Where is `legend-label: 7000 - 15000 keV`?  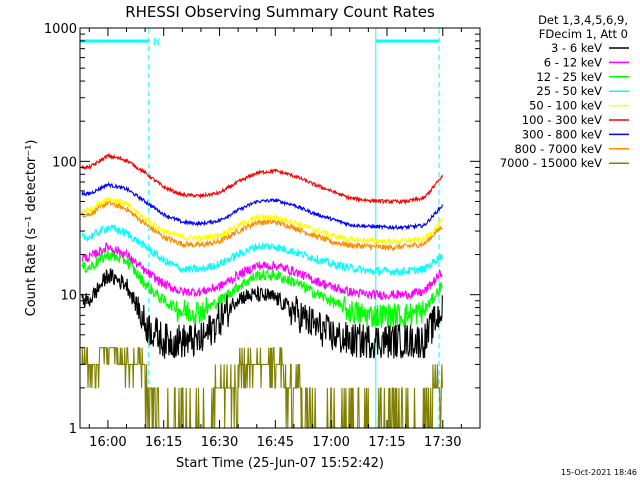 legend-label: 7000 - 15000 keV is located at coordinates (551, 163).